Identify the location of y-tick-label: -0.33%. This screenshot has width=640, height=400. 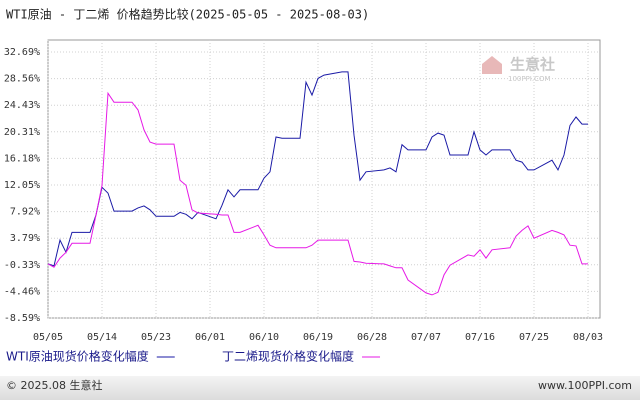
(22, 265).